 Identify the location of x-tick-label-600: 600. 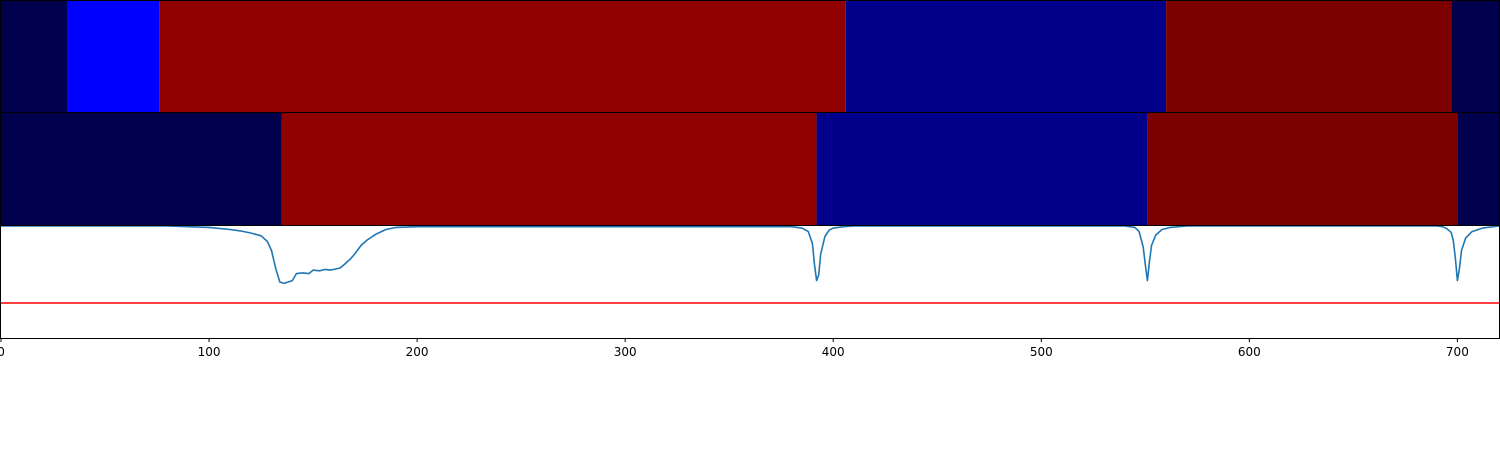
(1249, 352).